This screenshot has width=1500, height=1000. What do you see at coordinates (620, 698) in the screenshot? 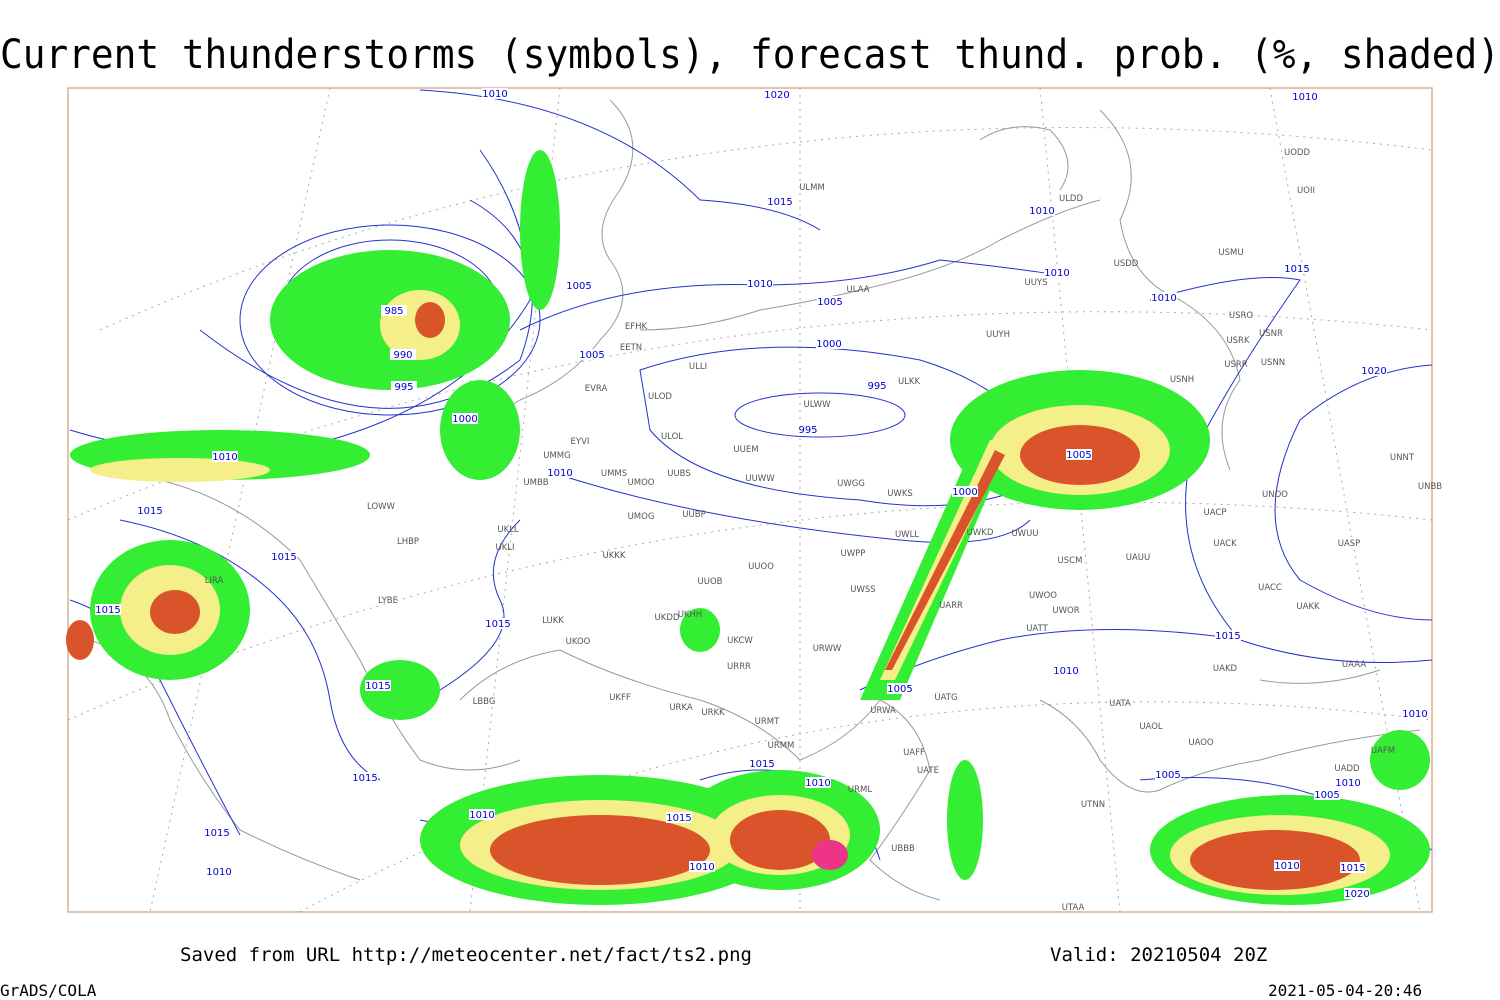
I see `station-label: UKFF` at bounding box center [620, 698].